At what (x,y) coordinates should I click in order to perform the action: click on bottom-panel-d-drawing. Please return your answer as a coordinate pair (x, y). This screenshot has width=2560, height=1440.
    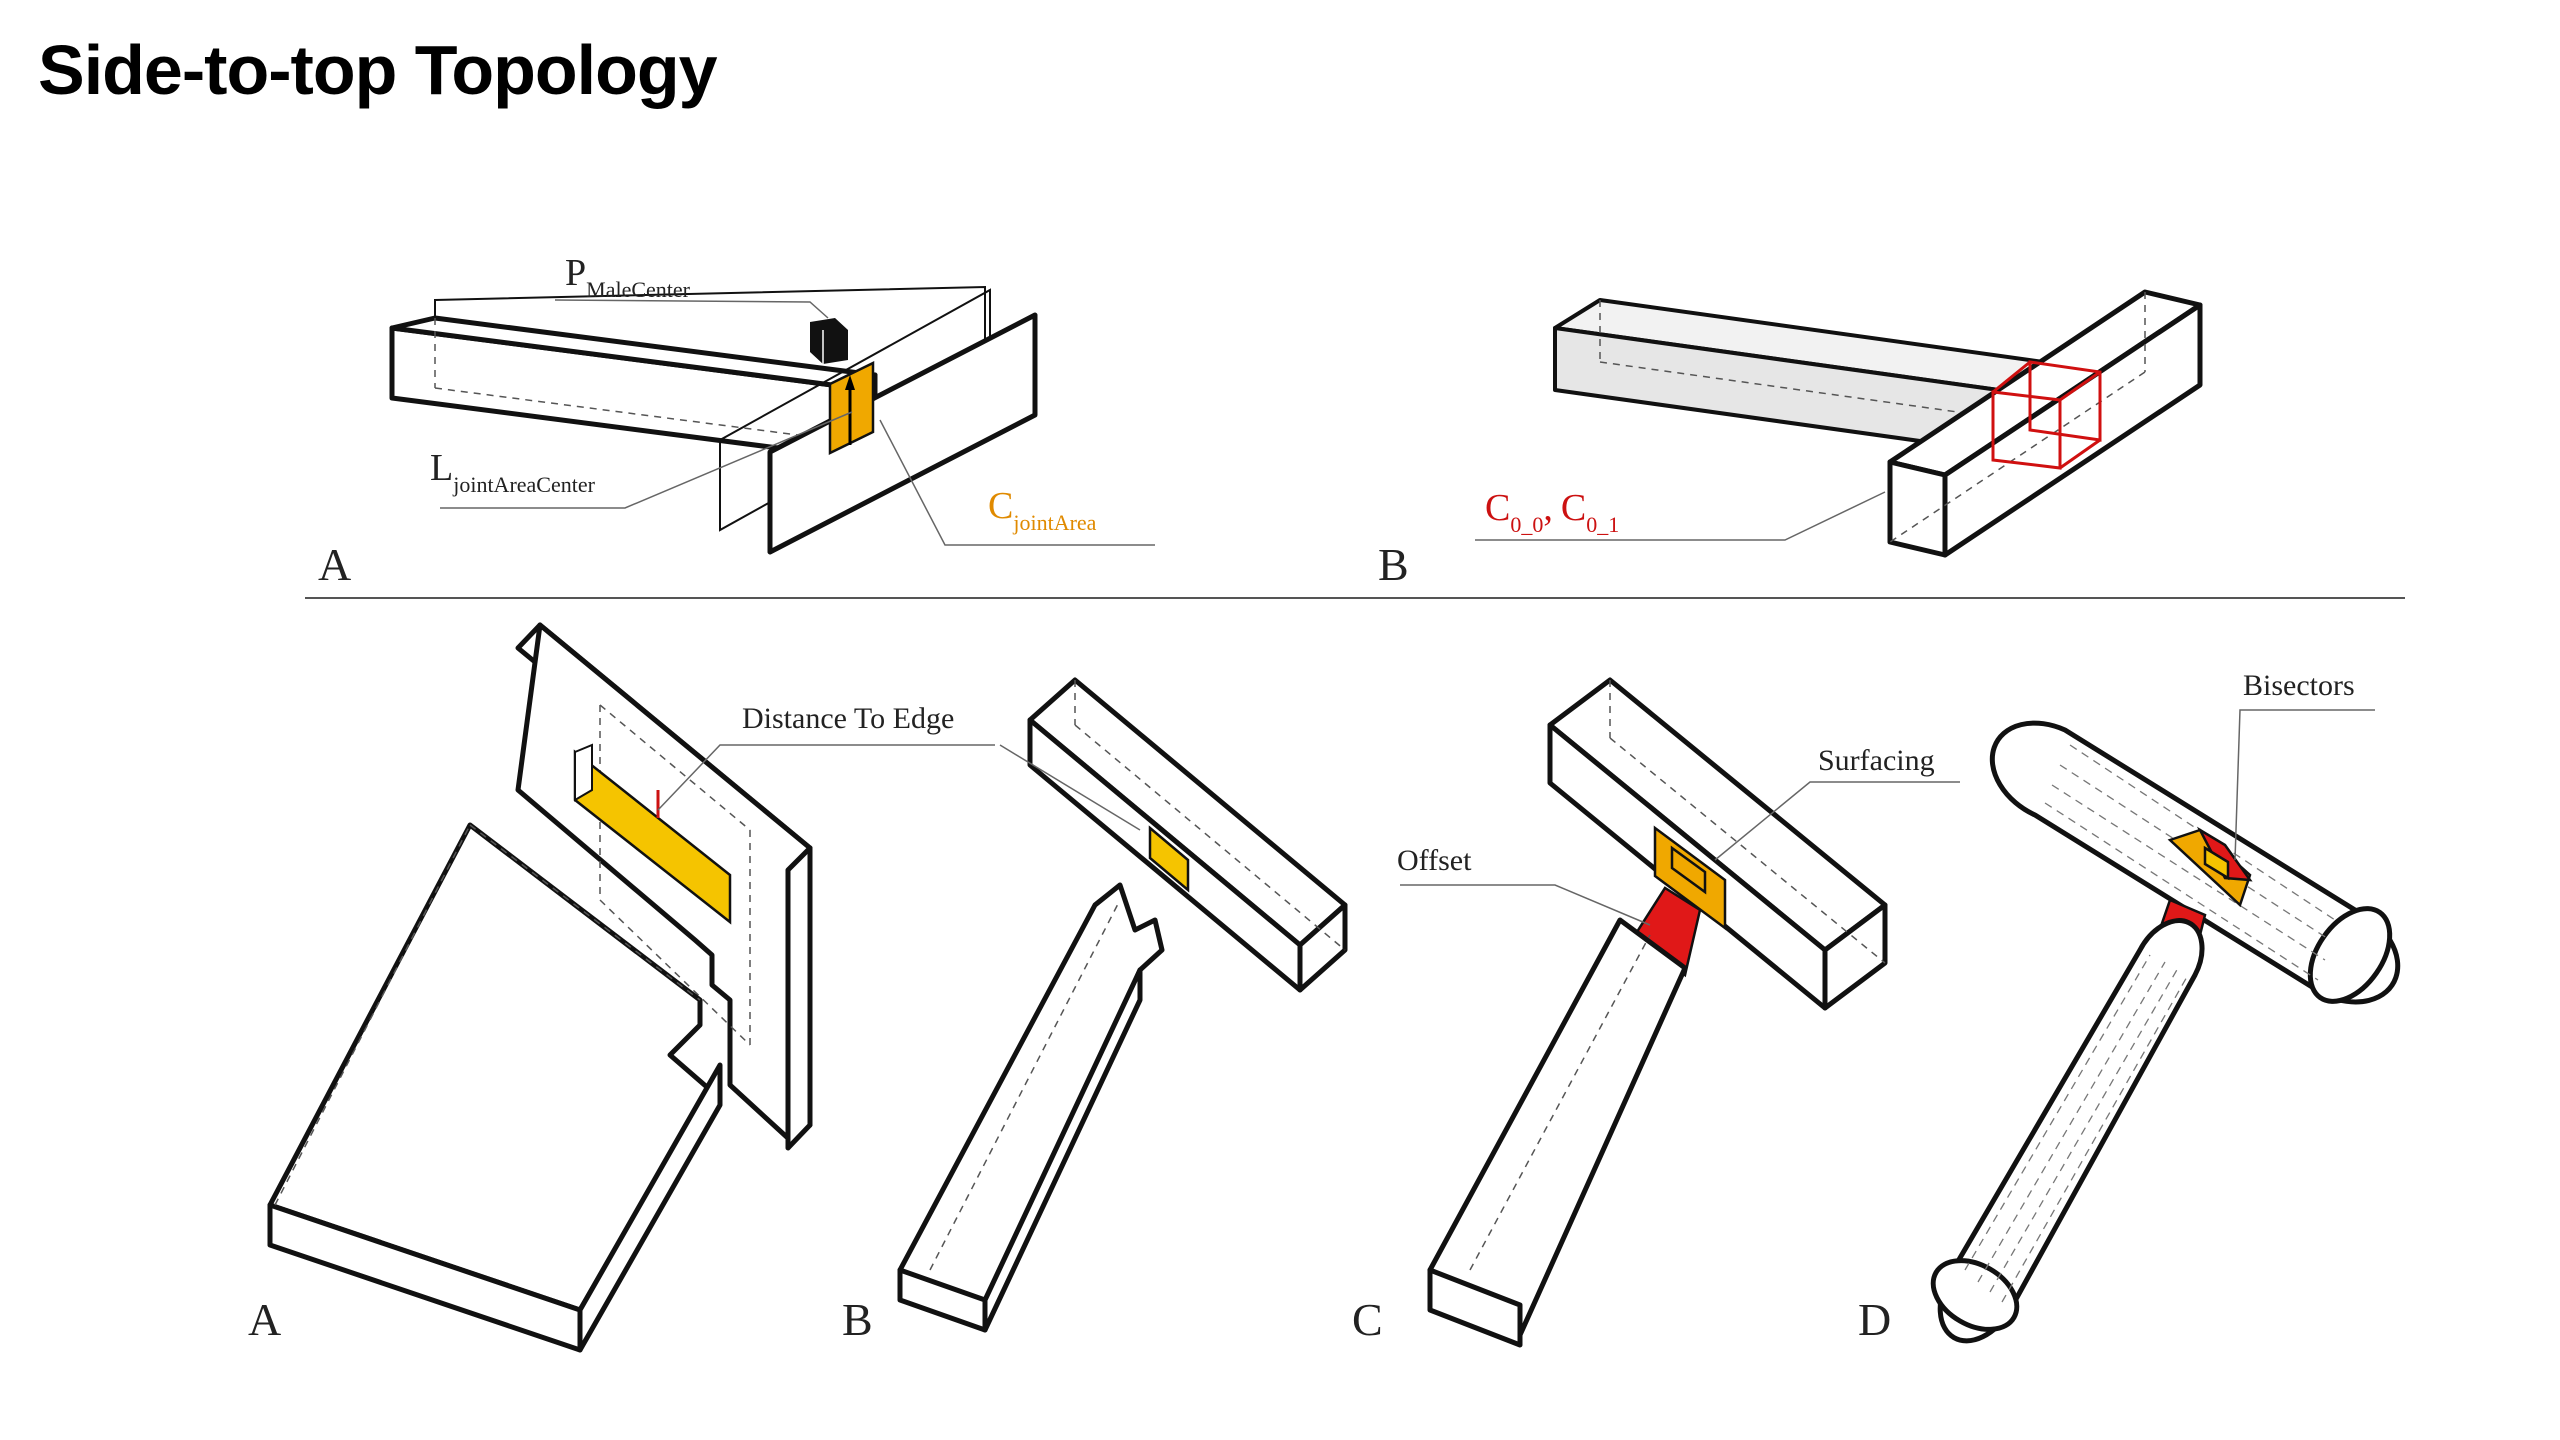
    Looking at the image, I should click on (2165, 1026).